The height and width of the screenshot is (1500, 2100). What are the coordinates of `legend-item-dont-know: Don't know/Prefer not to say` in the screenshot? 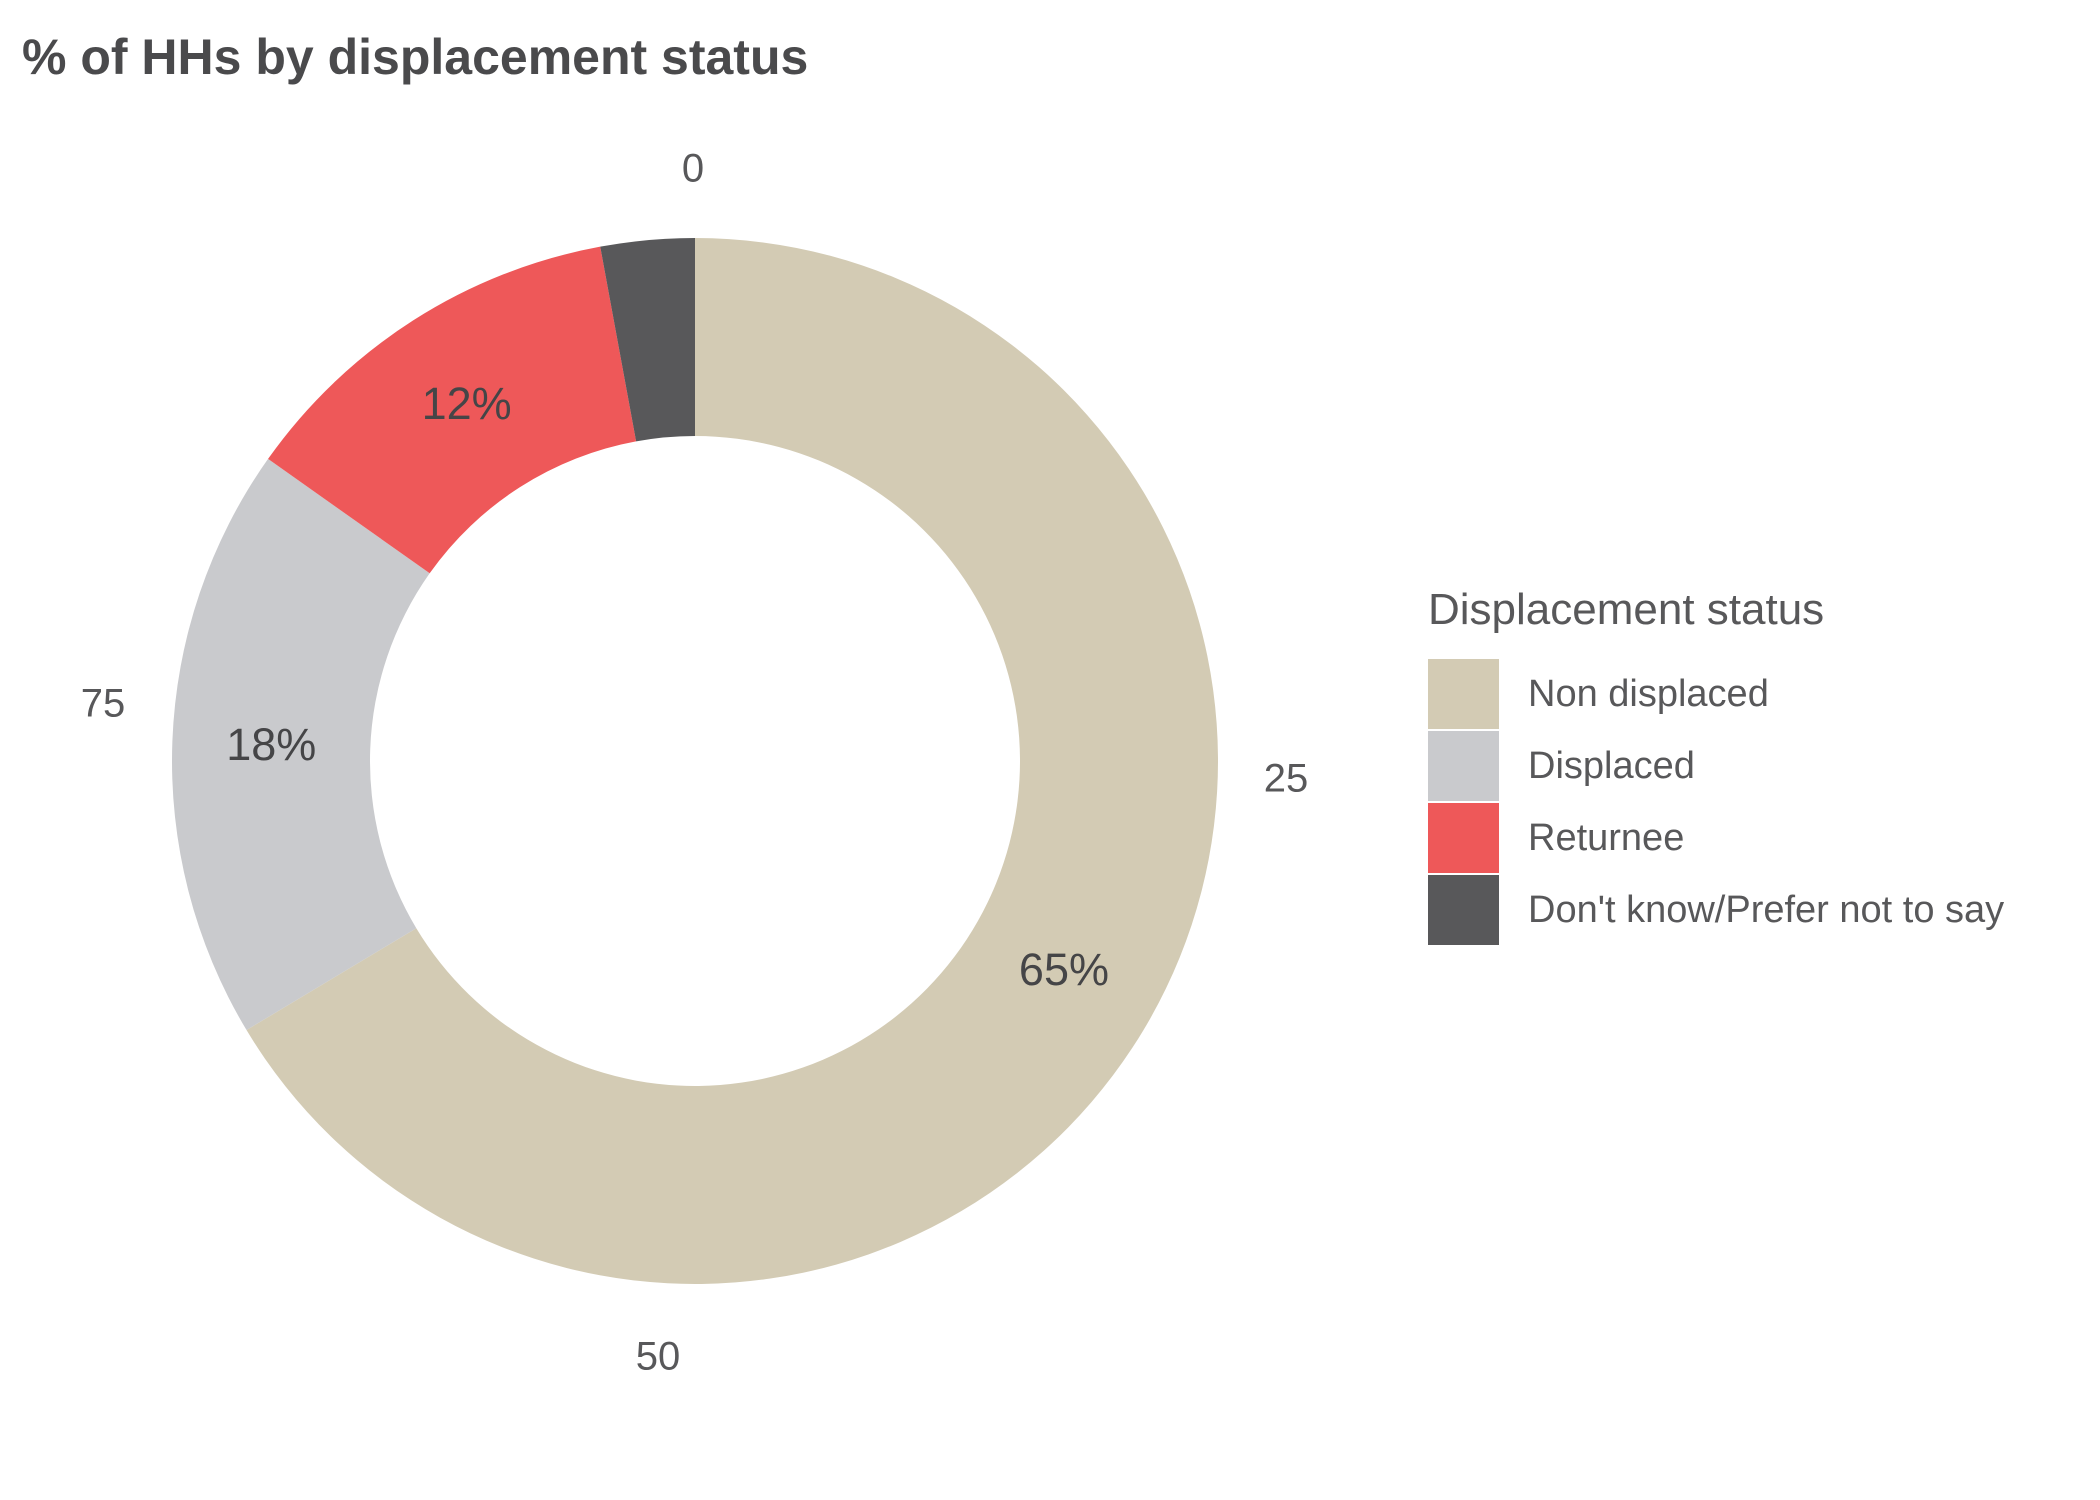 It's located at (1738, 910).